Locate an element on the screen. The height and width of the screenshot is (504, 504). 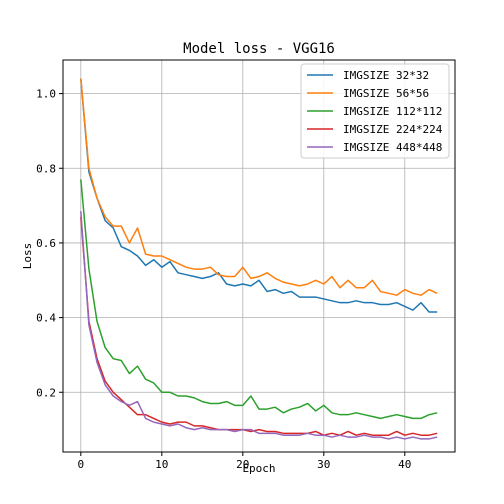
y-axis-label: Loss is located at coordinates (27, 256).